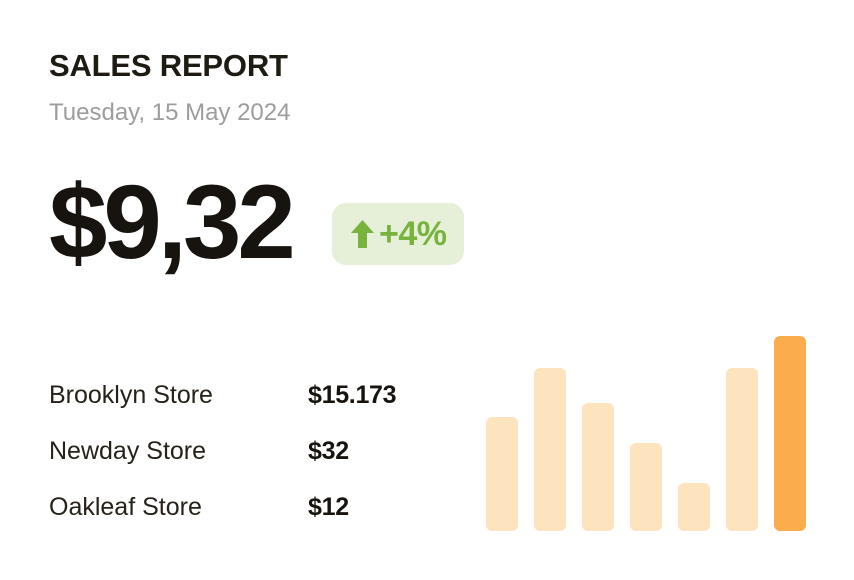 The width and height of the screenshot is (854, 580). What do you see at coordinates (170, 112) in the screenshot?
I see `report-date: Tuesday, 15 May 2024` at bounding box center [170, 112].